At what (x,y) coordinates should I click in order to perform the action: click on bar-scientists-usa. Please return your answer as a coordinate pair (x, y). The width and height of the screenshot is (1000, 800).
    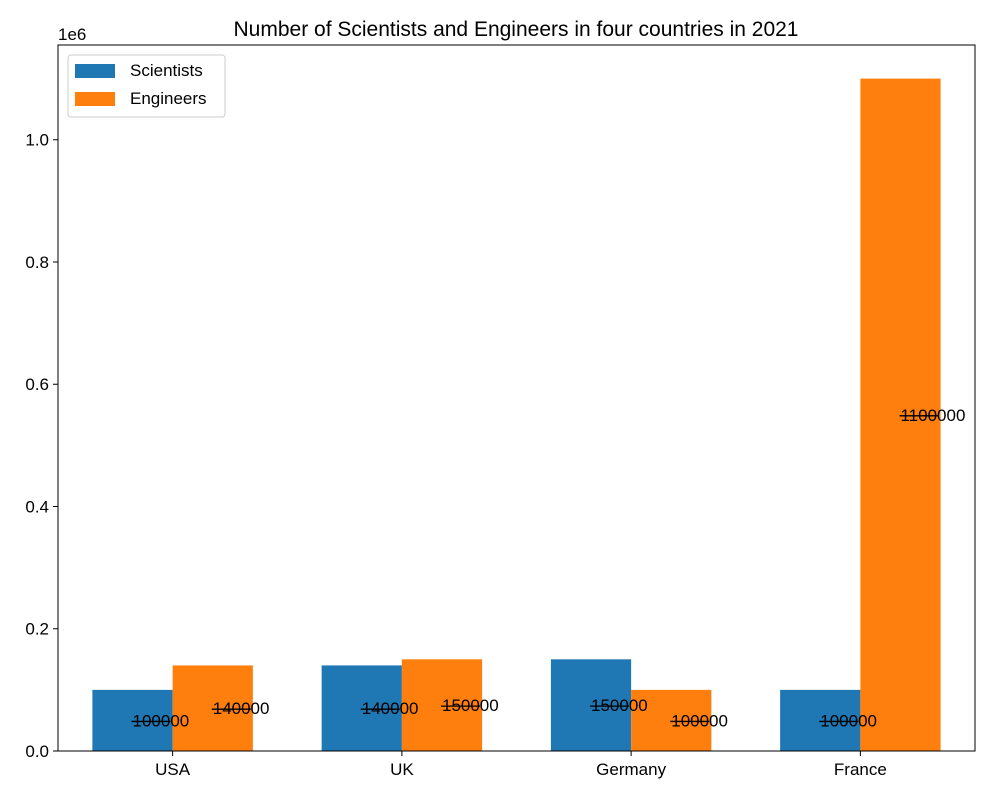
    Looking at the image, I should click on (132, 720).